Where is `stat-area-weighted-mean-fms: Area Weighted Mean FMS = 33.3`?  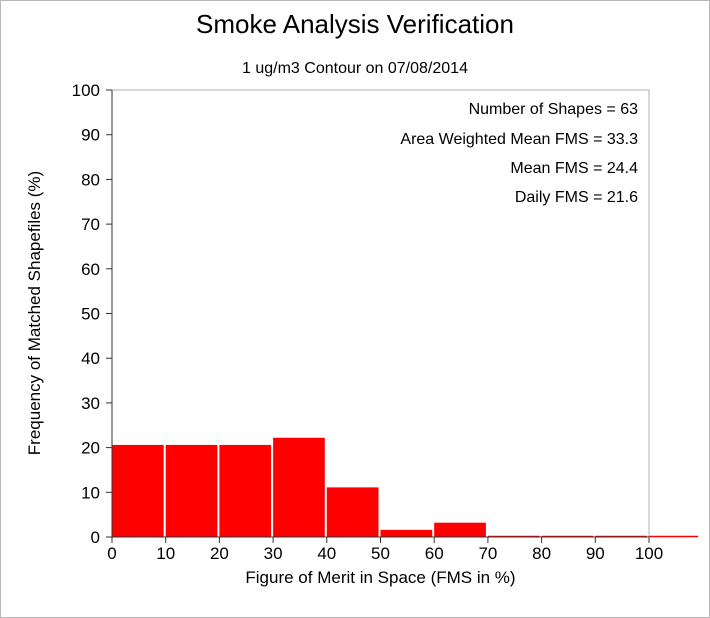
stat-area-weighted-mean-fms: Area Weighted Mean FMS = 33.3 is located at coordinates (519, 139).